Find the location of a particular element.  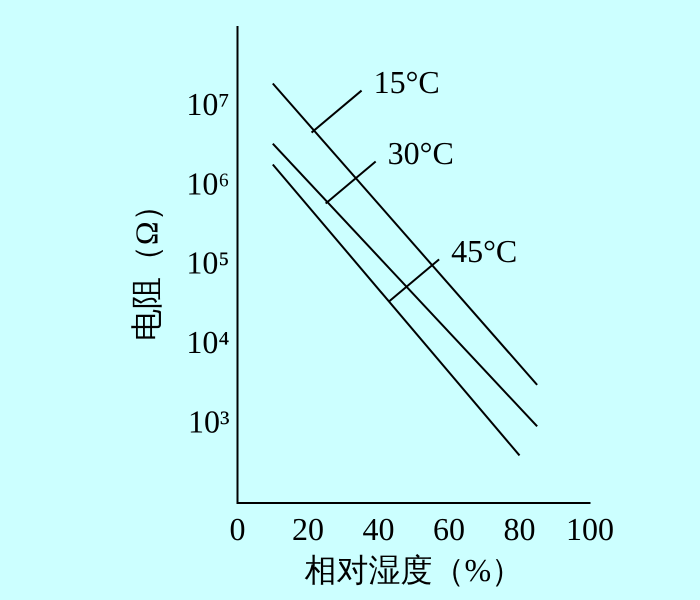

x-tick-label: 0 is located at coordinates (238, 528).